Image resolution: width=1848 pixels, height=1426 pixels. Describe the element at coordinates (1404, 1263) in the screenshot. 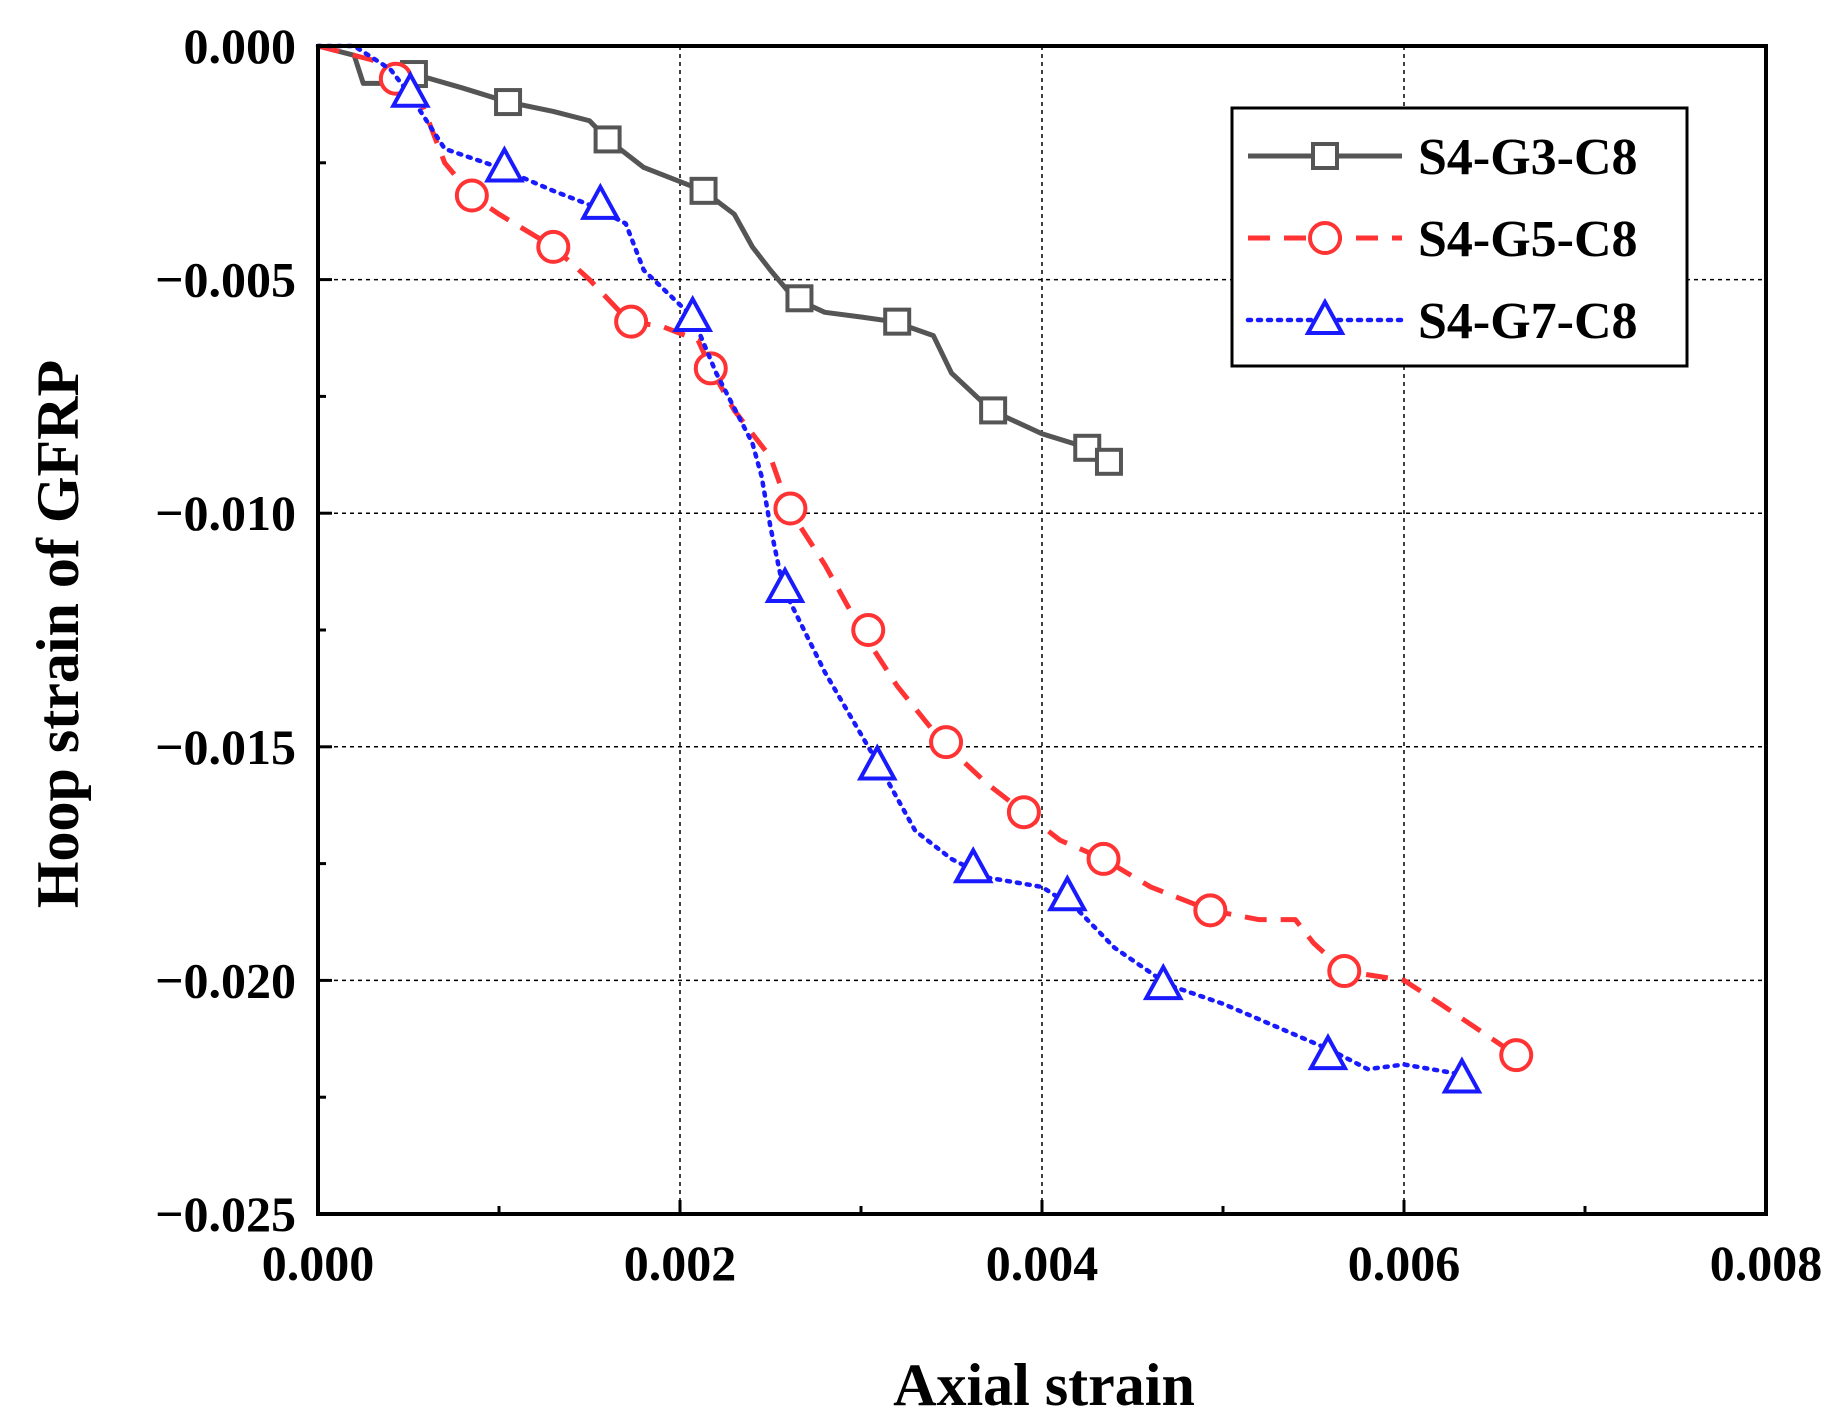

I see `x-tick-label: 0.006` at that location.